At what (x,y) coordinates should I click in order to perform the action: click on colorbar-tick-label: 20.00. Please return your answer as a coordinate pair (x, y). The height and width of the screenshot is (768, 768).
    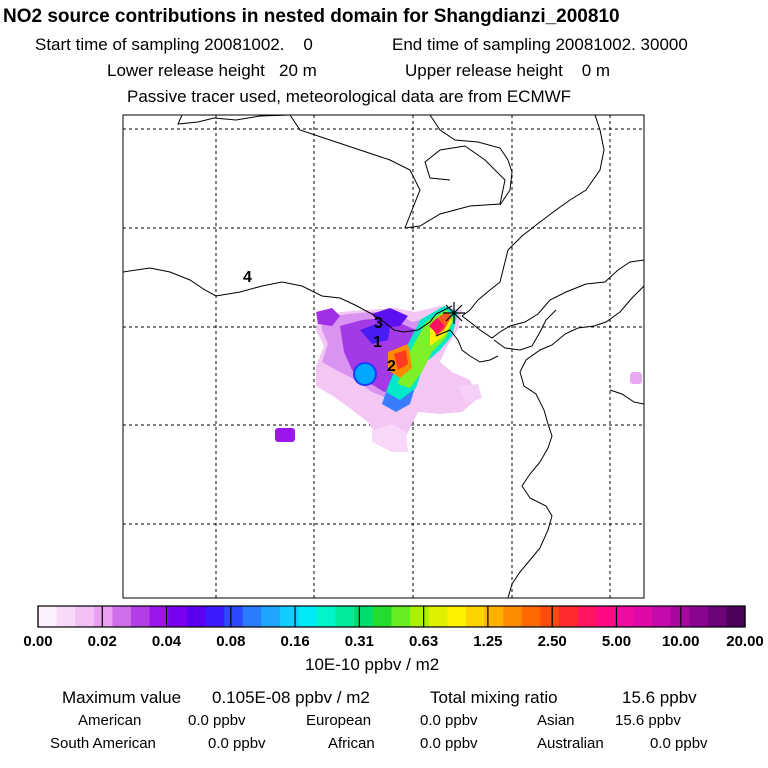
    Looking at the image, I should click on (745, 641).